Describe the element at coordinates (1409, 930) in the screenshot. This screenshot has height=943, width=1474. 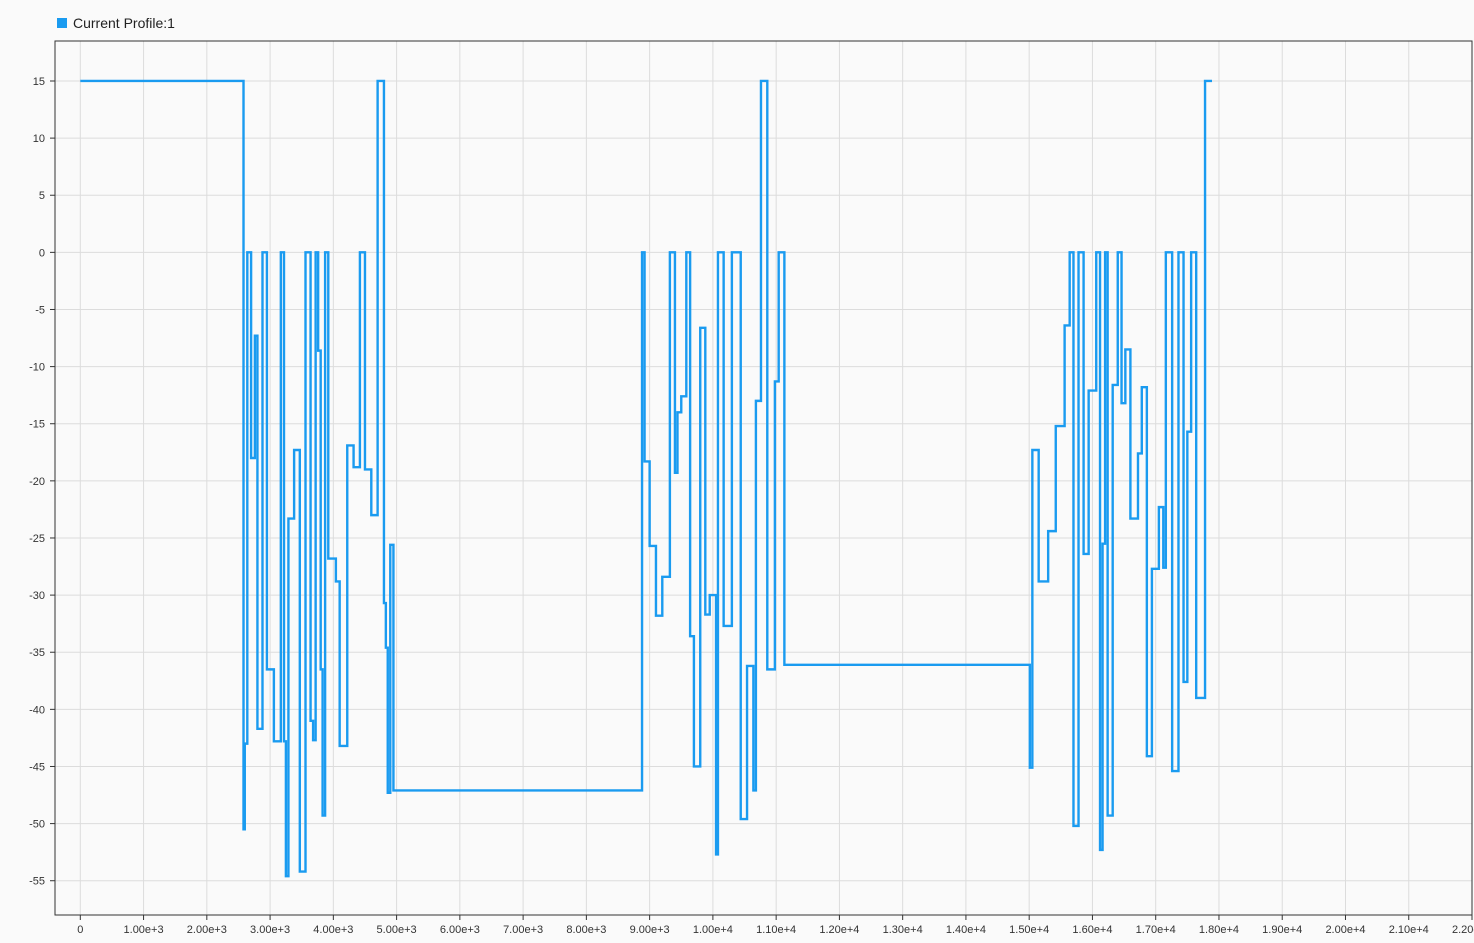
I see `x-tick-label: 2.10e+4` at that location.